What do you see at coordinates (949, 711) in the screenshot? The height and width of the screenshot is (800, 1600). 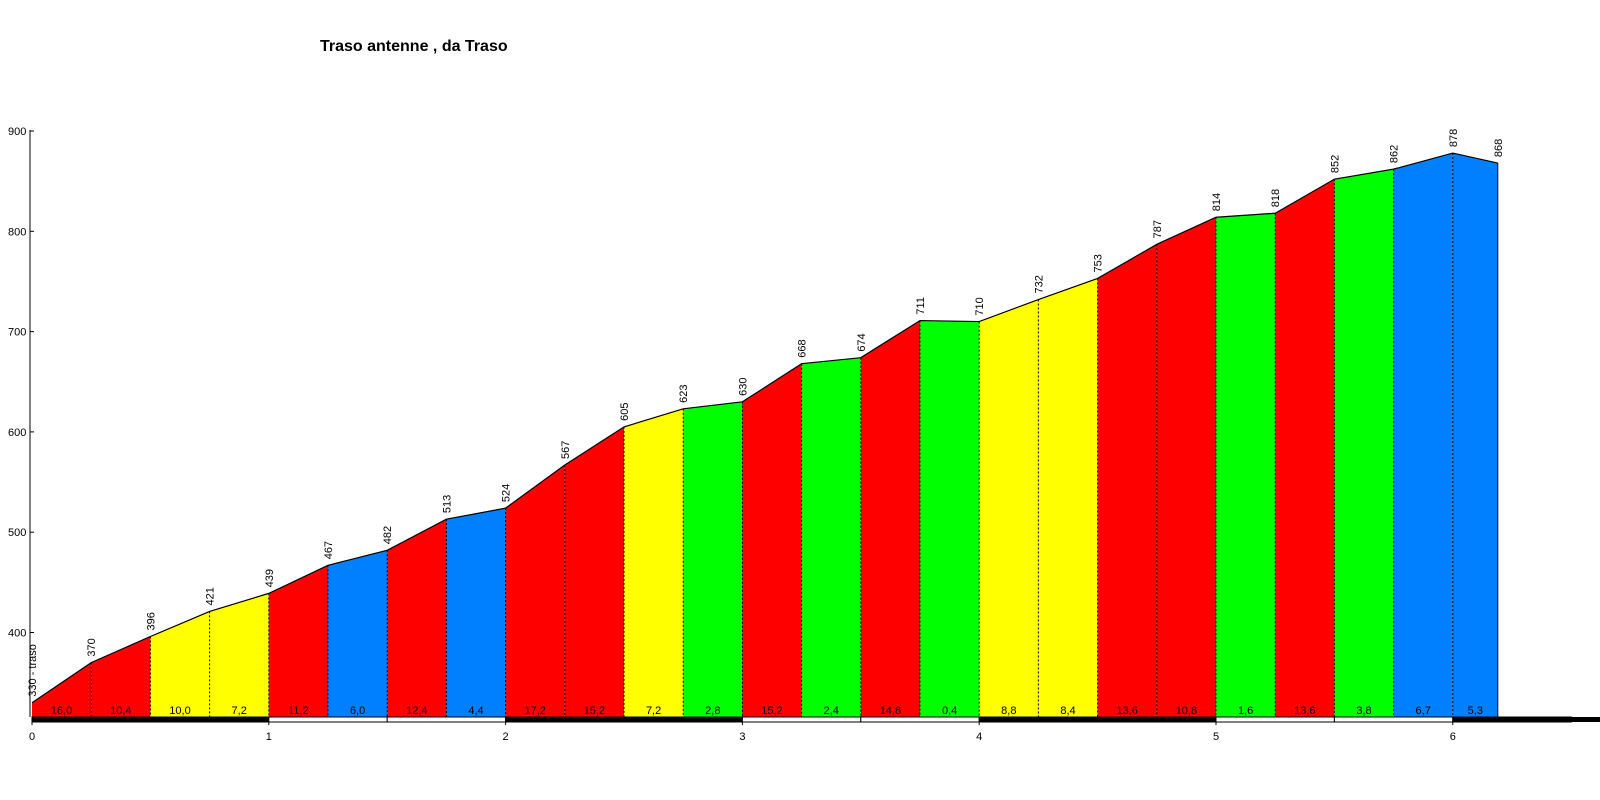 I see `gradient-label: 0,4` at bounding box center [949, 711].